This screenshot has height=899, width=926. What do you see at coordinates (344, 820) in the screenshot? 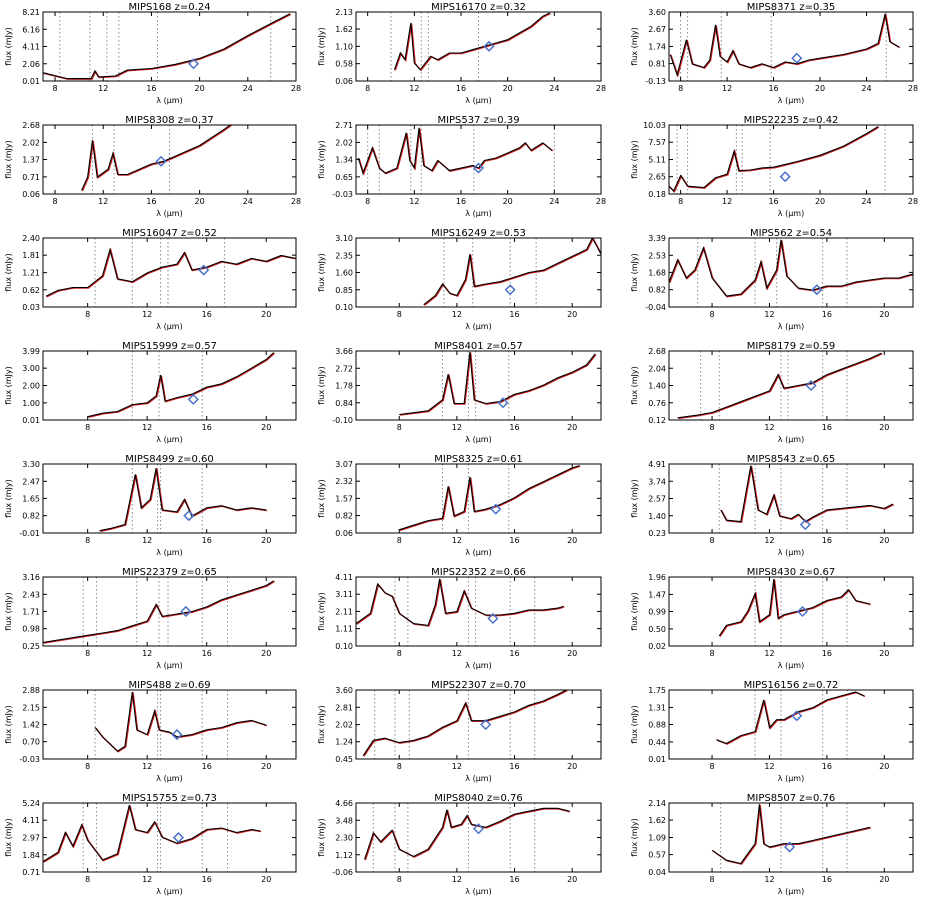
I see `y-tick-label: 3.48` at bounding box center [344, 820].